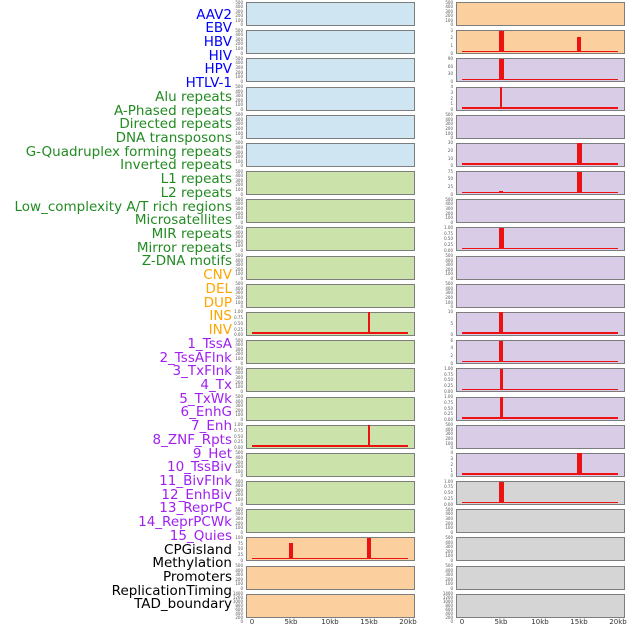  What do you see at coordinates (579, 621) in the screenshot?
I see `x-tick-label: 15kb` at bounding box center [579, 621].